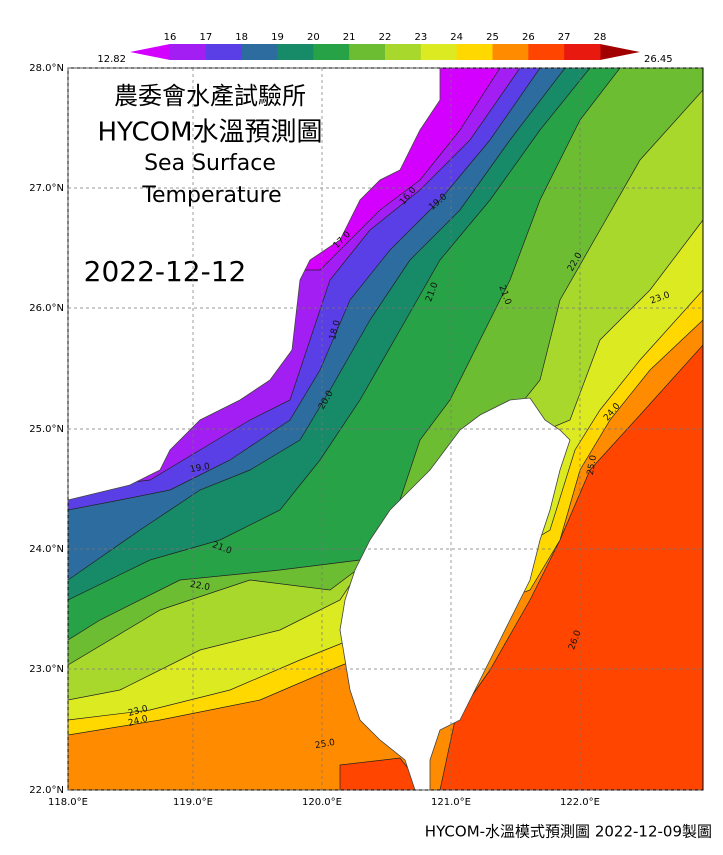  What do you see at coordinates (420, 37) in the screenshot?
I see `colorbar-level: 23` at bounding box center [420, 37].